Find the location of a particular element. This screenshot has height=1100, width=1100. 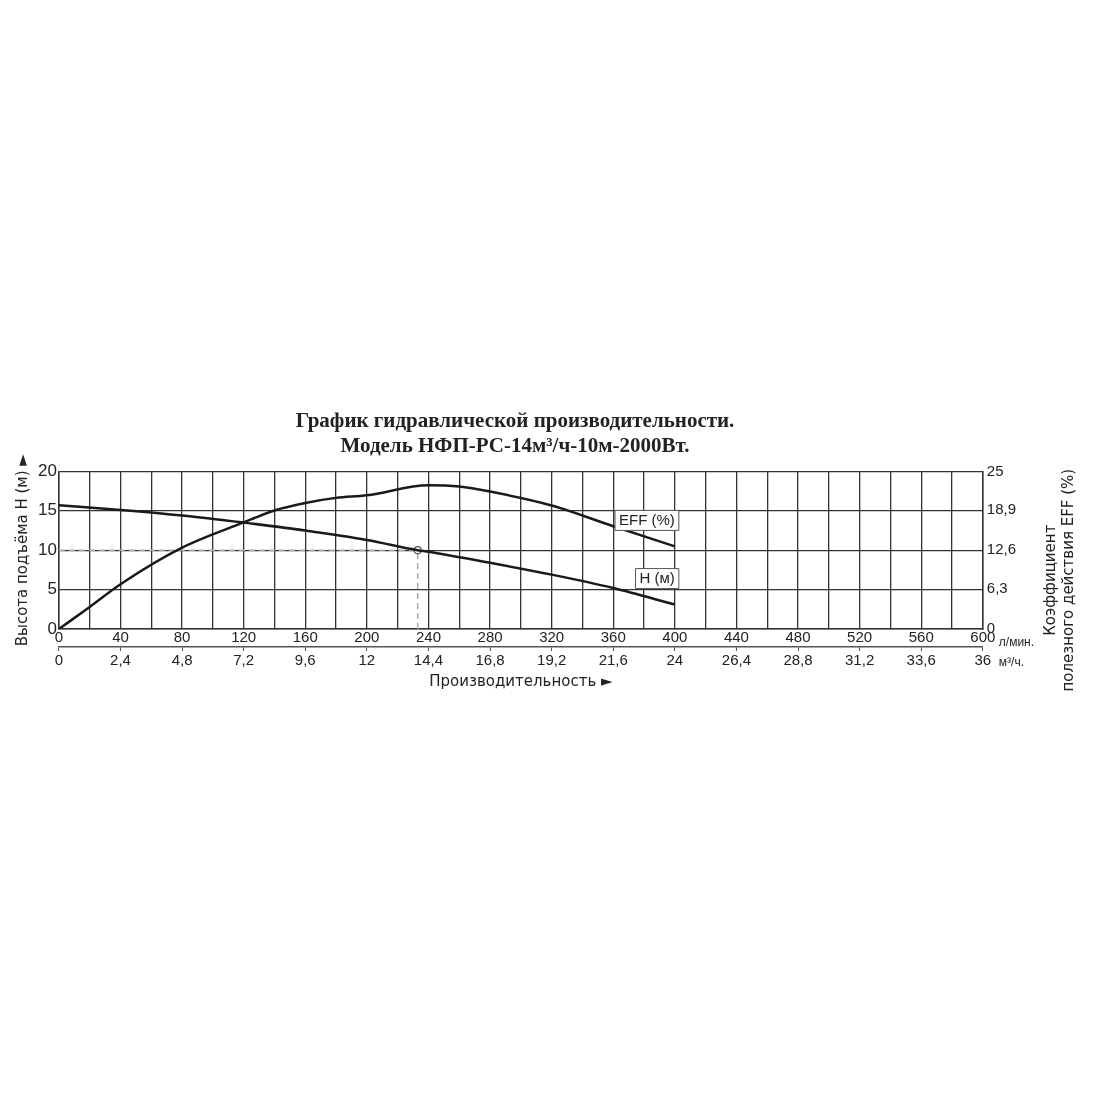

x2-tick-label: 36 is located at coordinates (983, 660).